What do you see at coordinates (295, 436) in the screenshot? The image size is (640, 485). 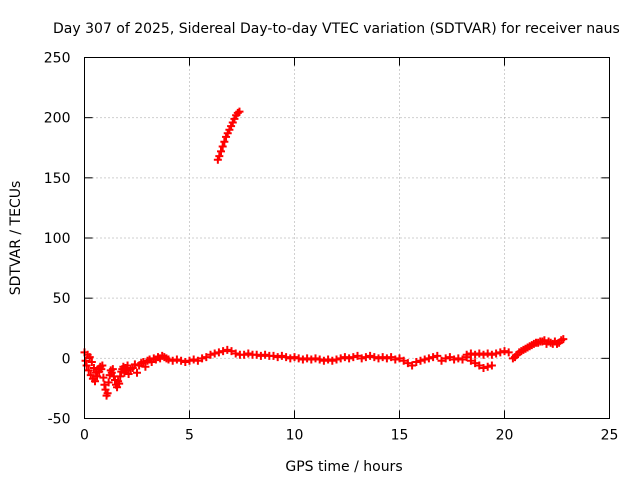 I see `x-tick-label: 10` at bounding box center [295, 436].